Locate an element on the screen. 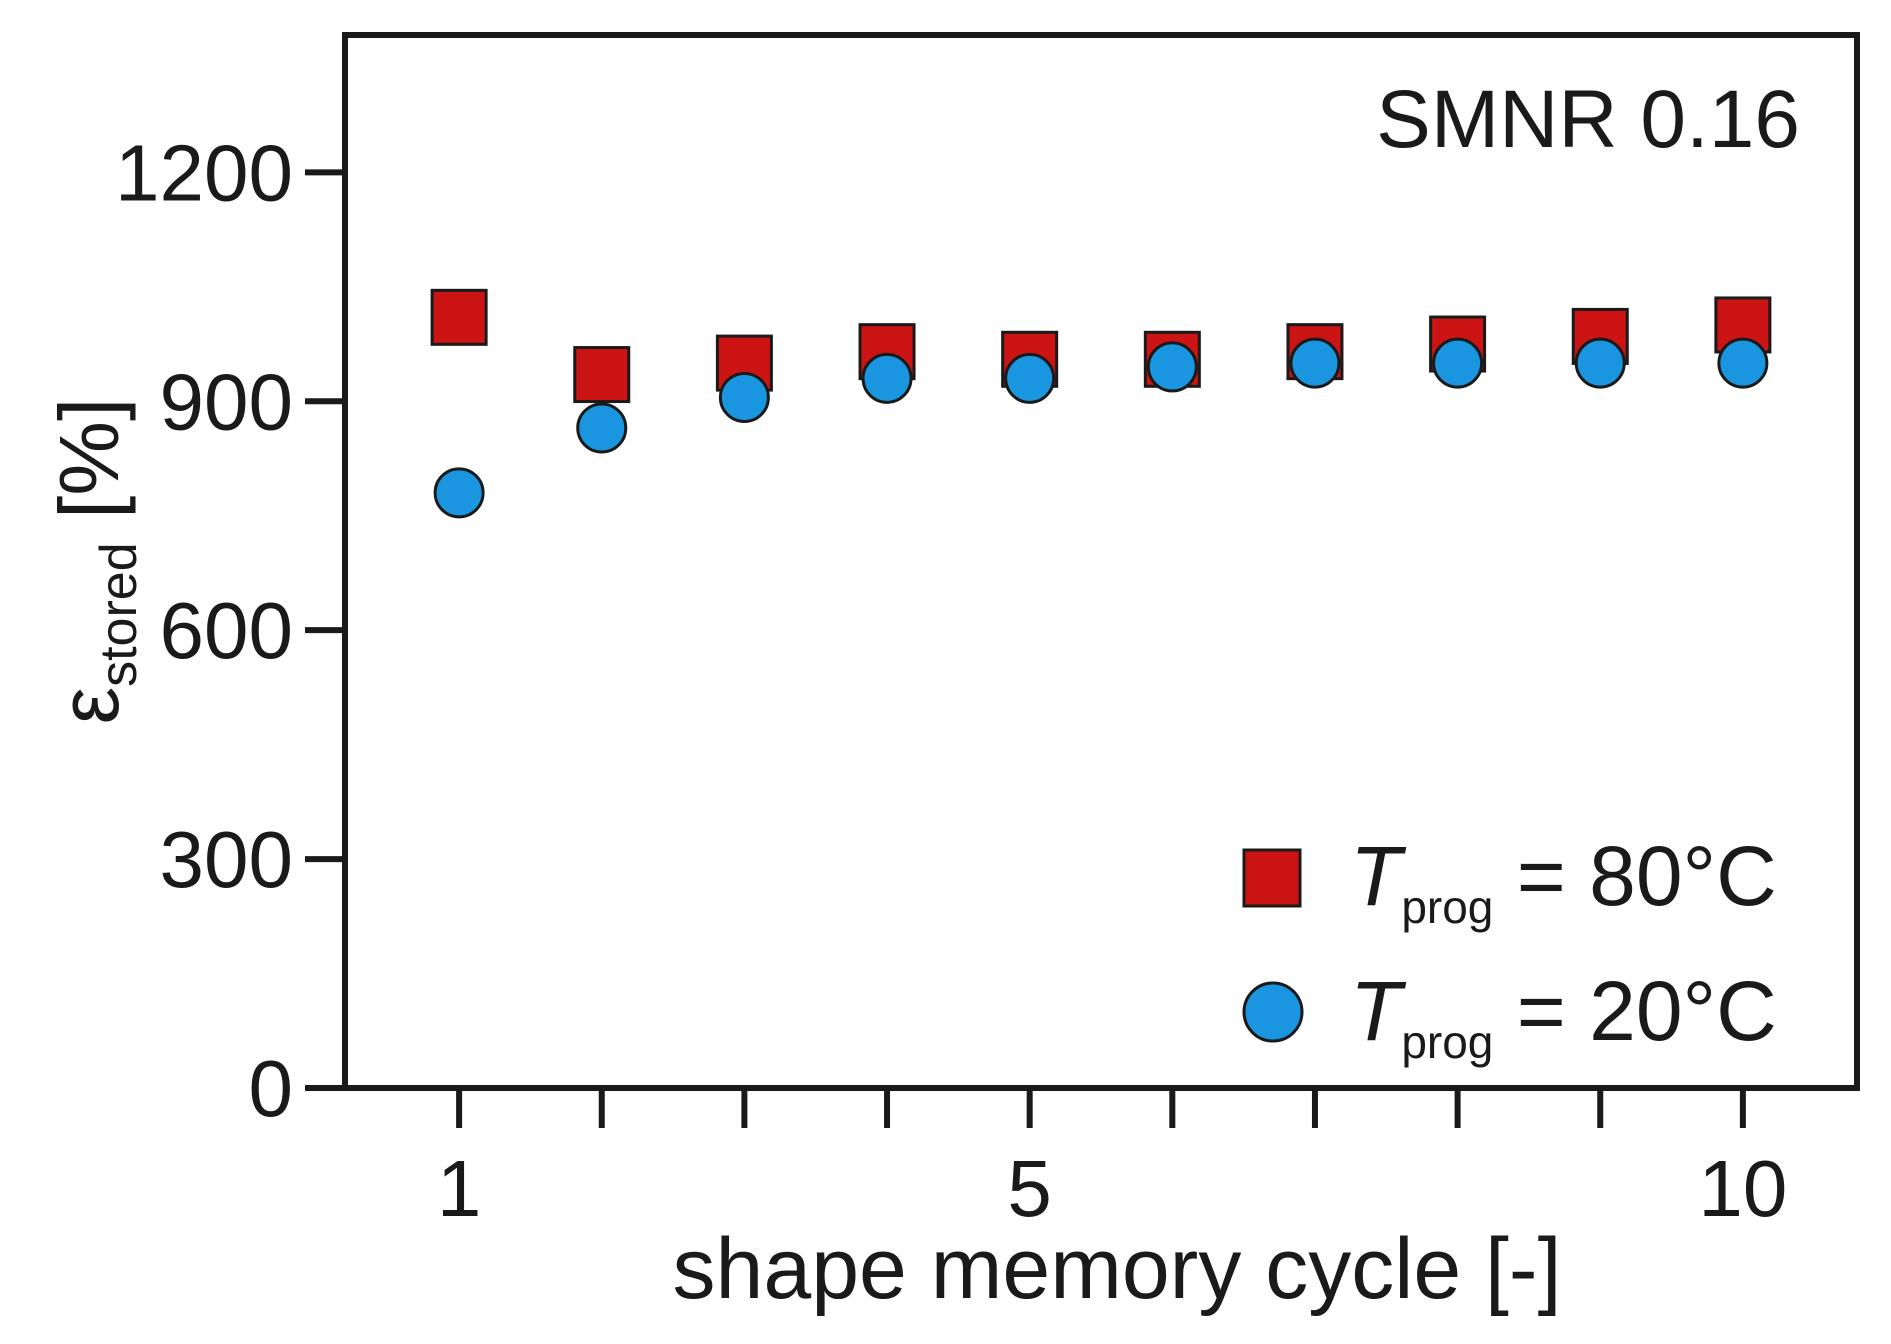 This screenshot has width=1891, height=1344. y-tick-label: 900 is located at coordinates (226, 401).